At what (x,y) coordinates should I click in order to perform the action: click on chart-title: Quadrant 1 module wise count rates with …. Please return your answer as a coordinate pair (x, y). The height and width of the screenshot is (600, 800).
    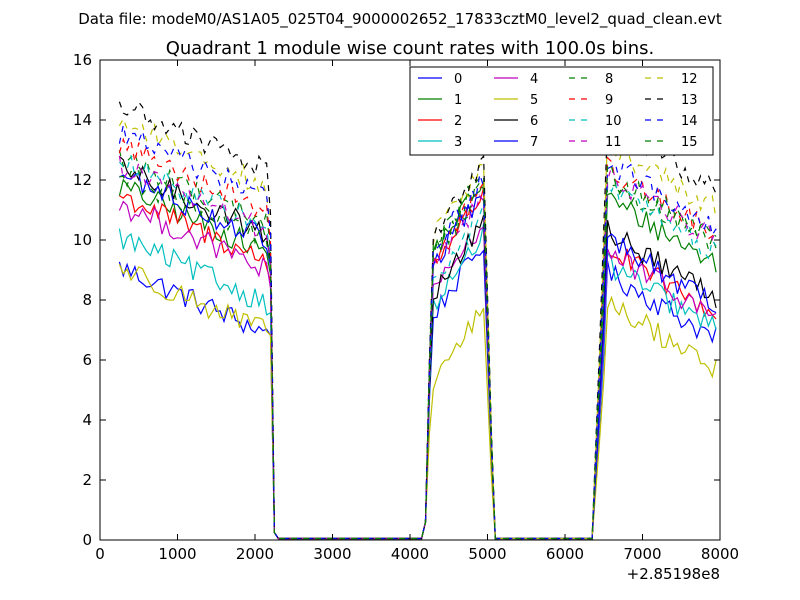
    Looking at the image, I should click on (410, 48).